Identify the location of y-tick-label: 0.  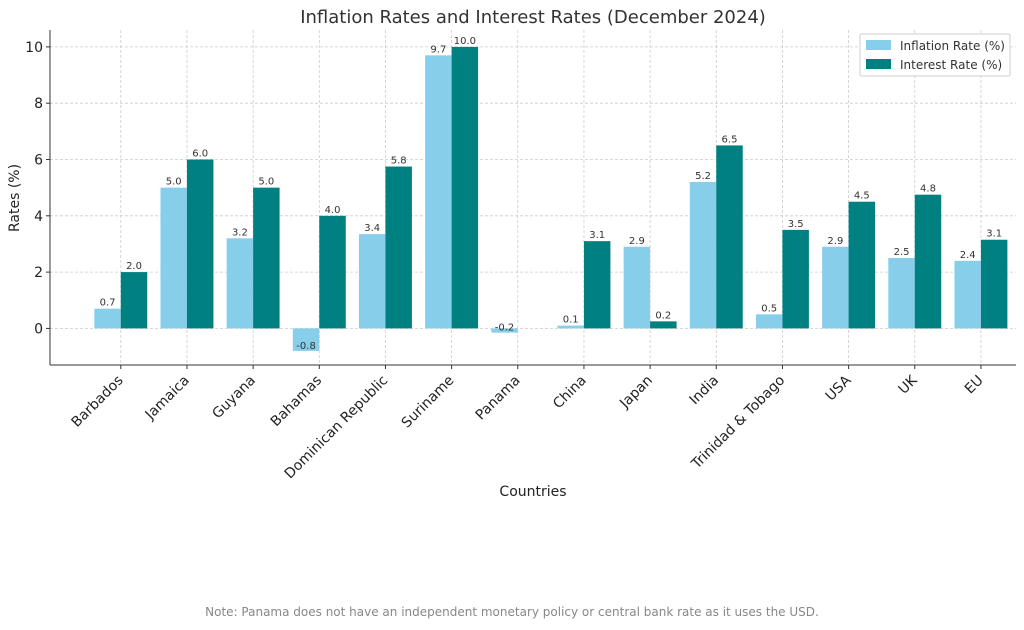
(38, 329).